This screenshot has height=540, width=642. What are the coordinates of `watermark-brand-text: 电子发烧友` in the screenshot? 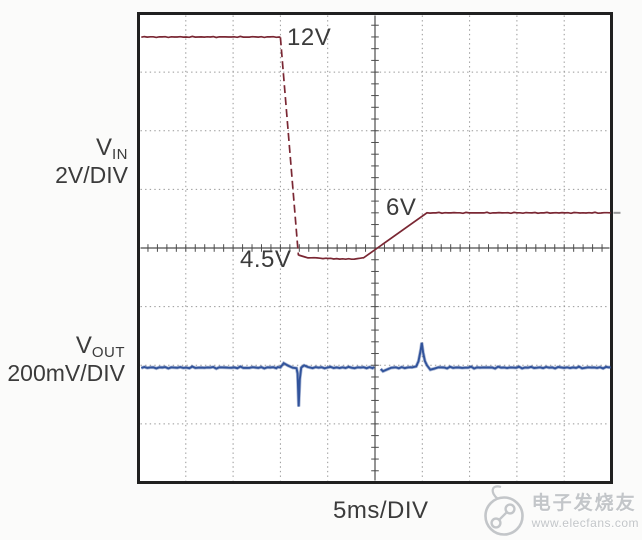 It's located at (584, 503).